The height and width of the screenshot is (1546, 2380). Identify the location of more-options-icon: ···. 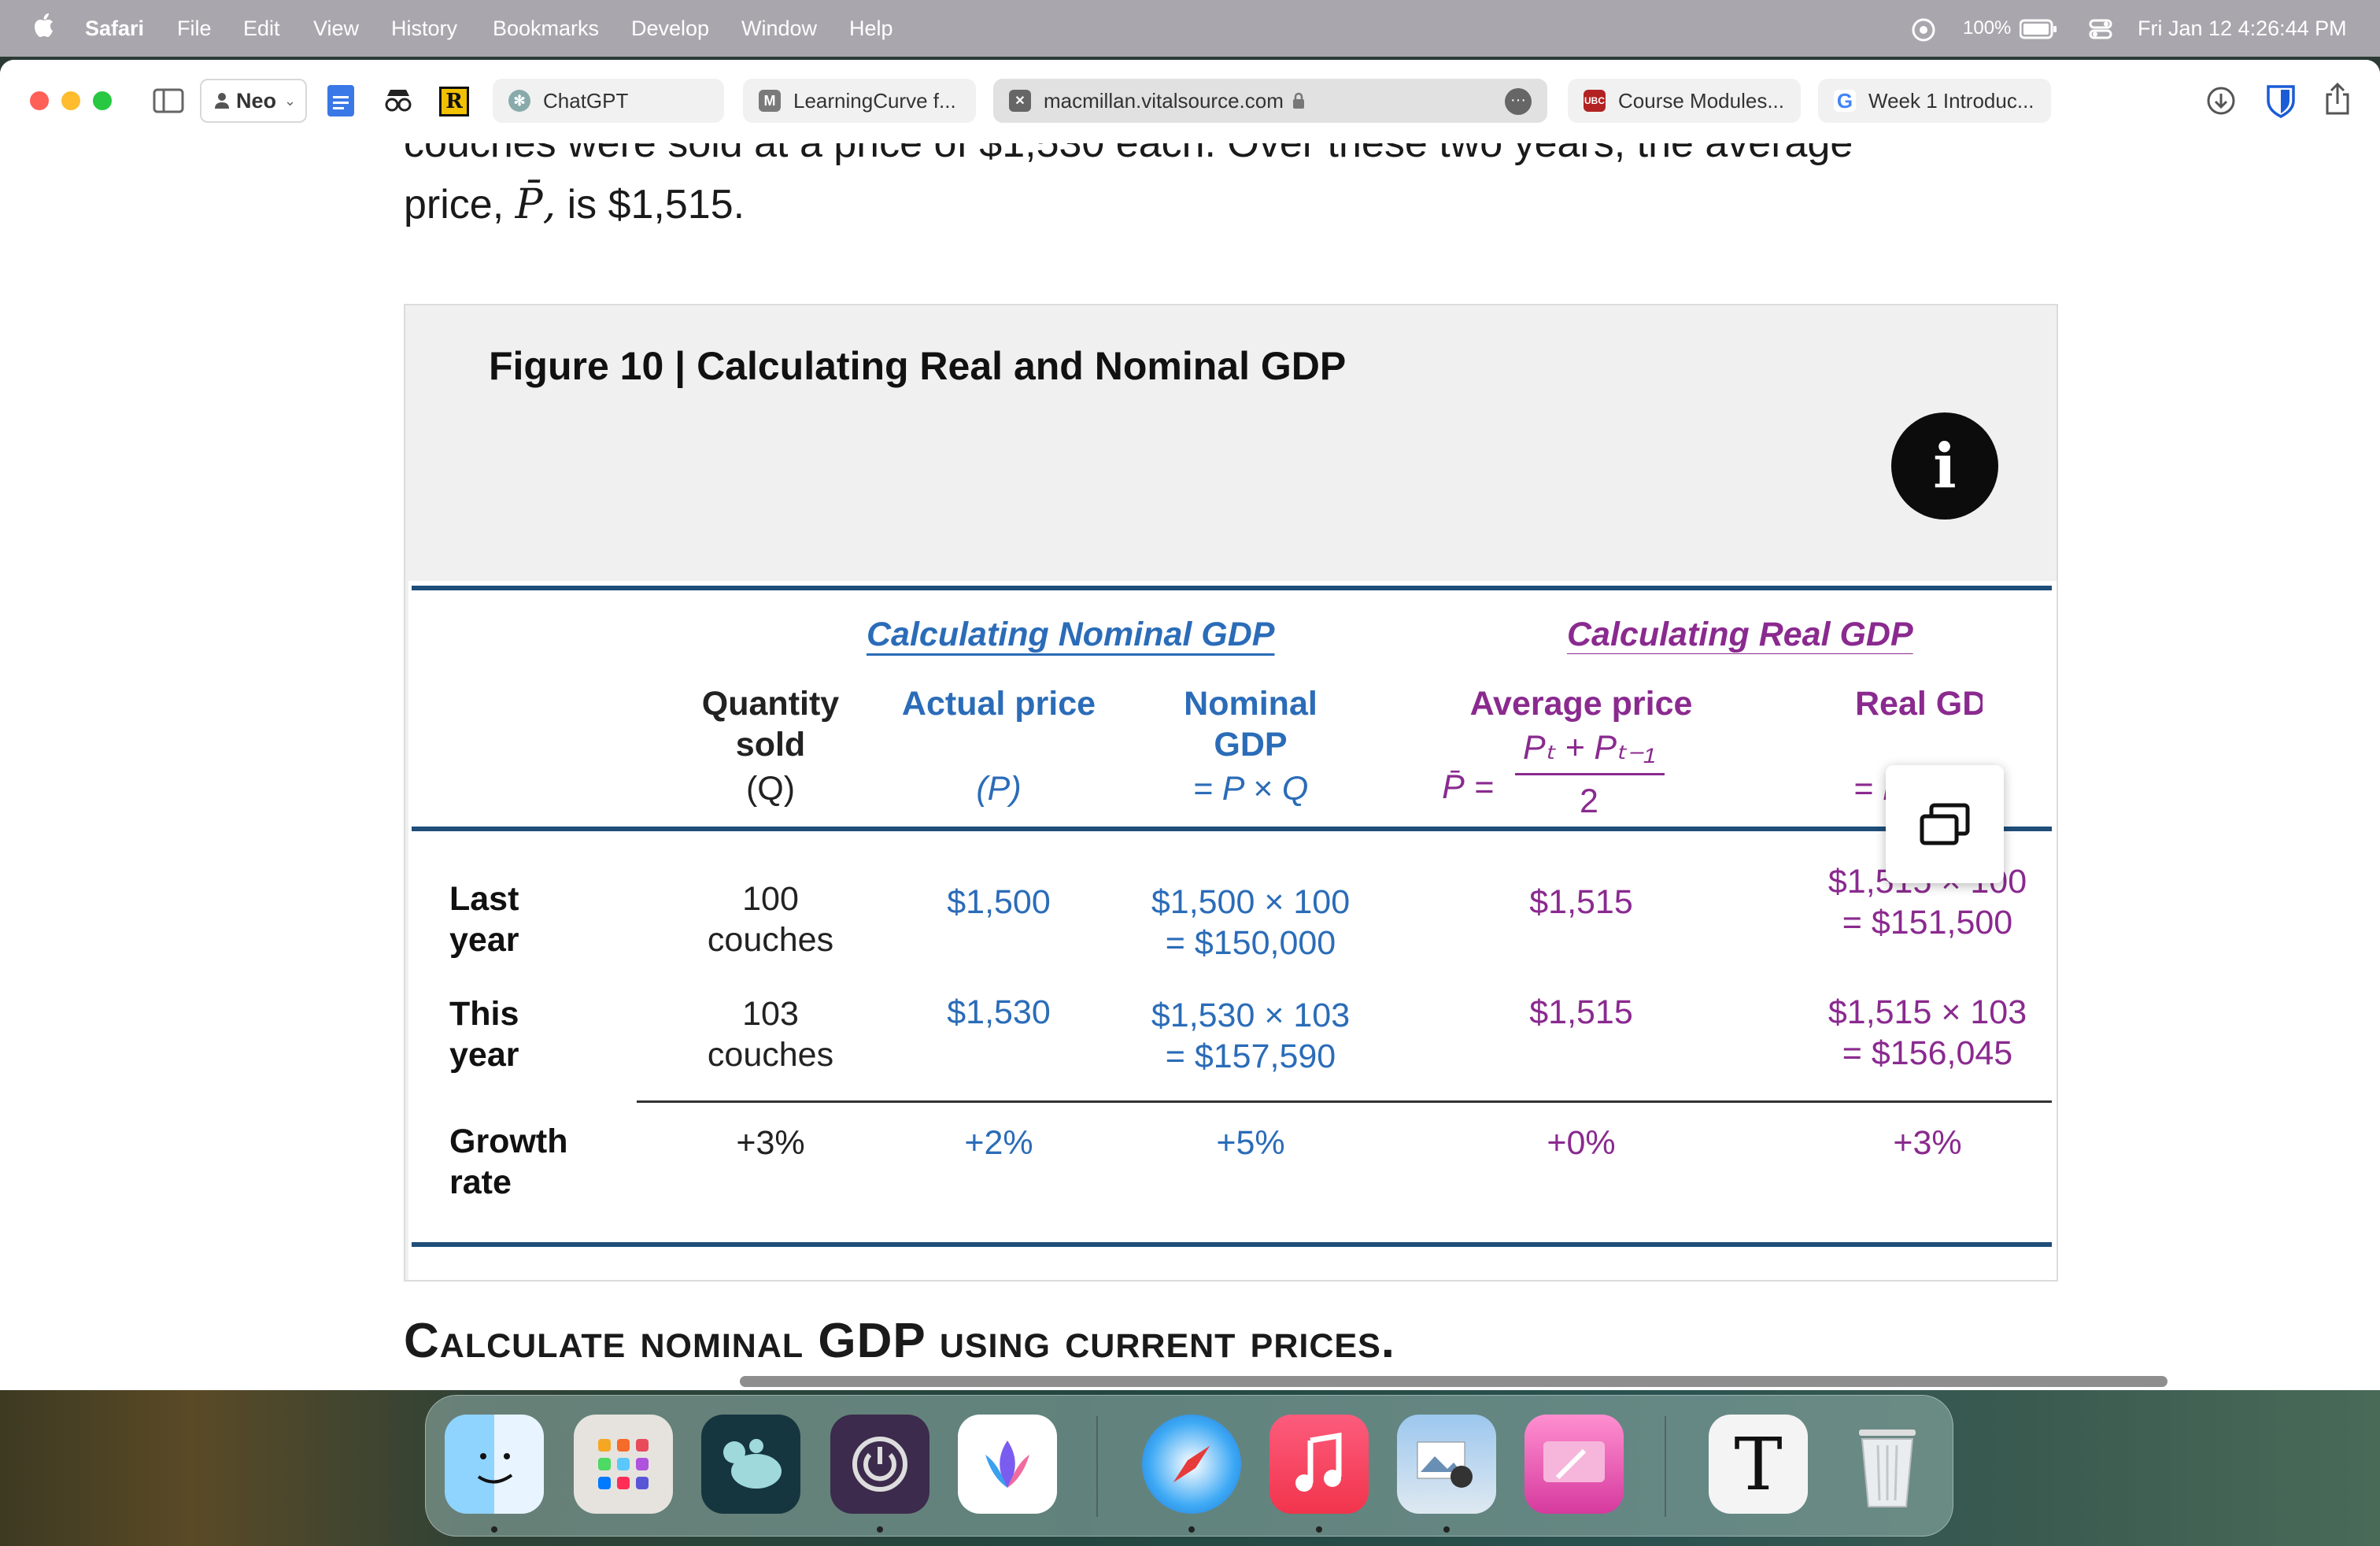
(1518, 101).